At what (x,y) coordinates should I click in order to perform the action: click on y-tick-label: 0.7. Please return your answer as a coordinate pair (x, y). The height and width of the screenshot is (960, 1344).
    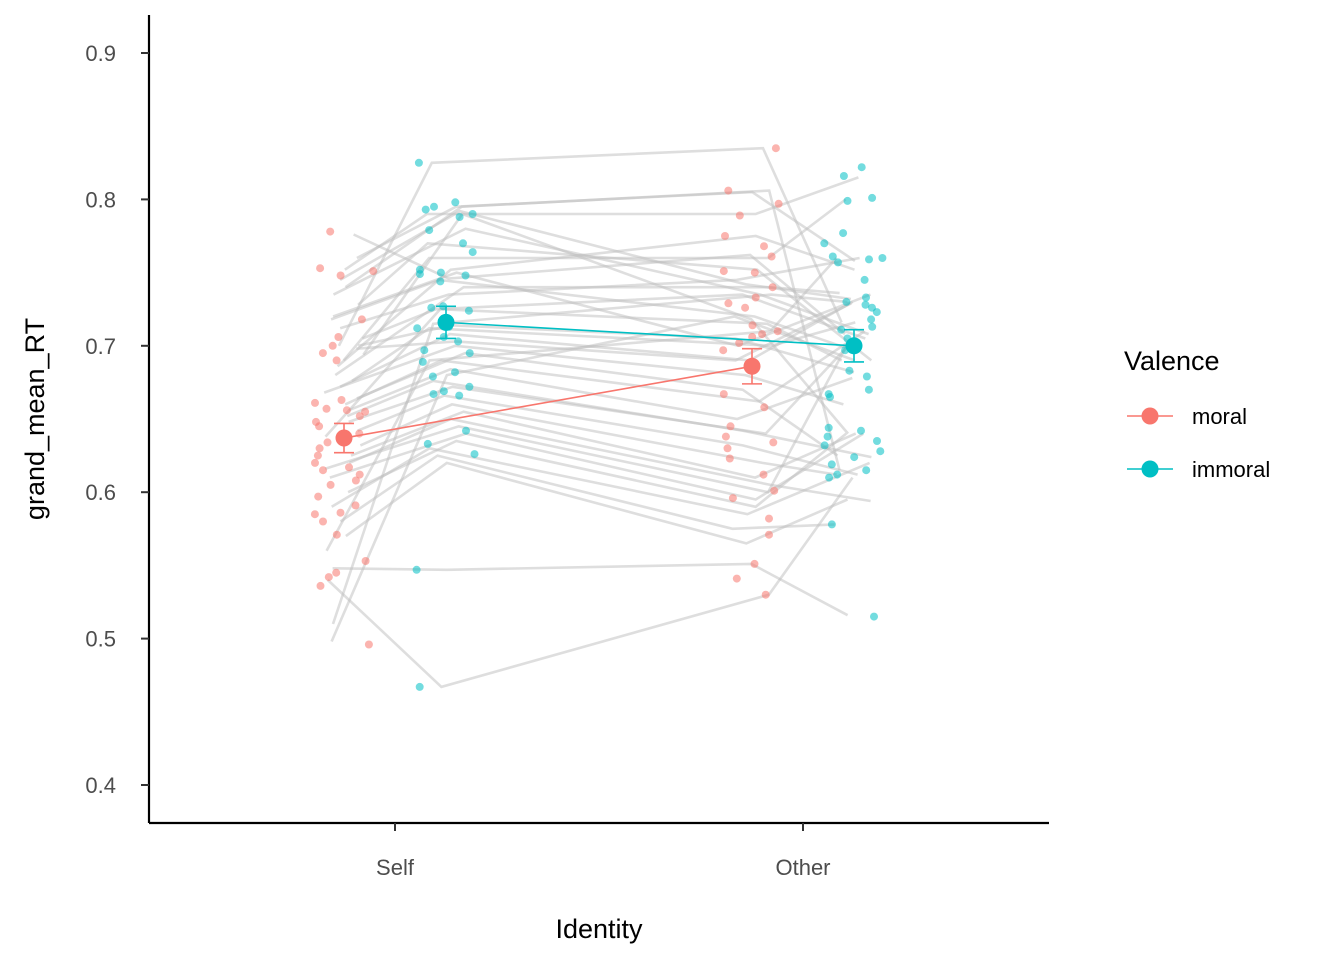
    Looking at the image, I should click on (100, 346).